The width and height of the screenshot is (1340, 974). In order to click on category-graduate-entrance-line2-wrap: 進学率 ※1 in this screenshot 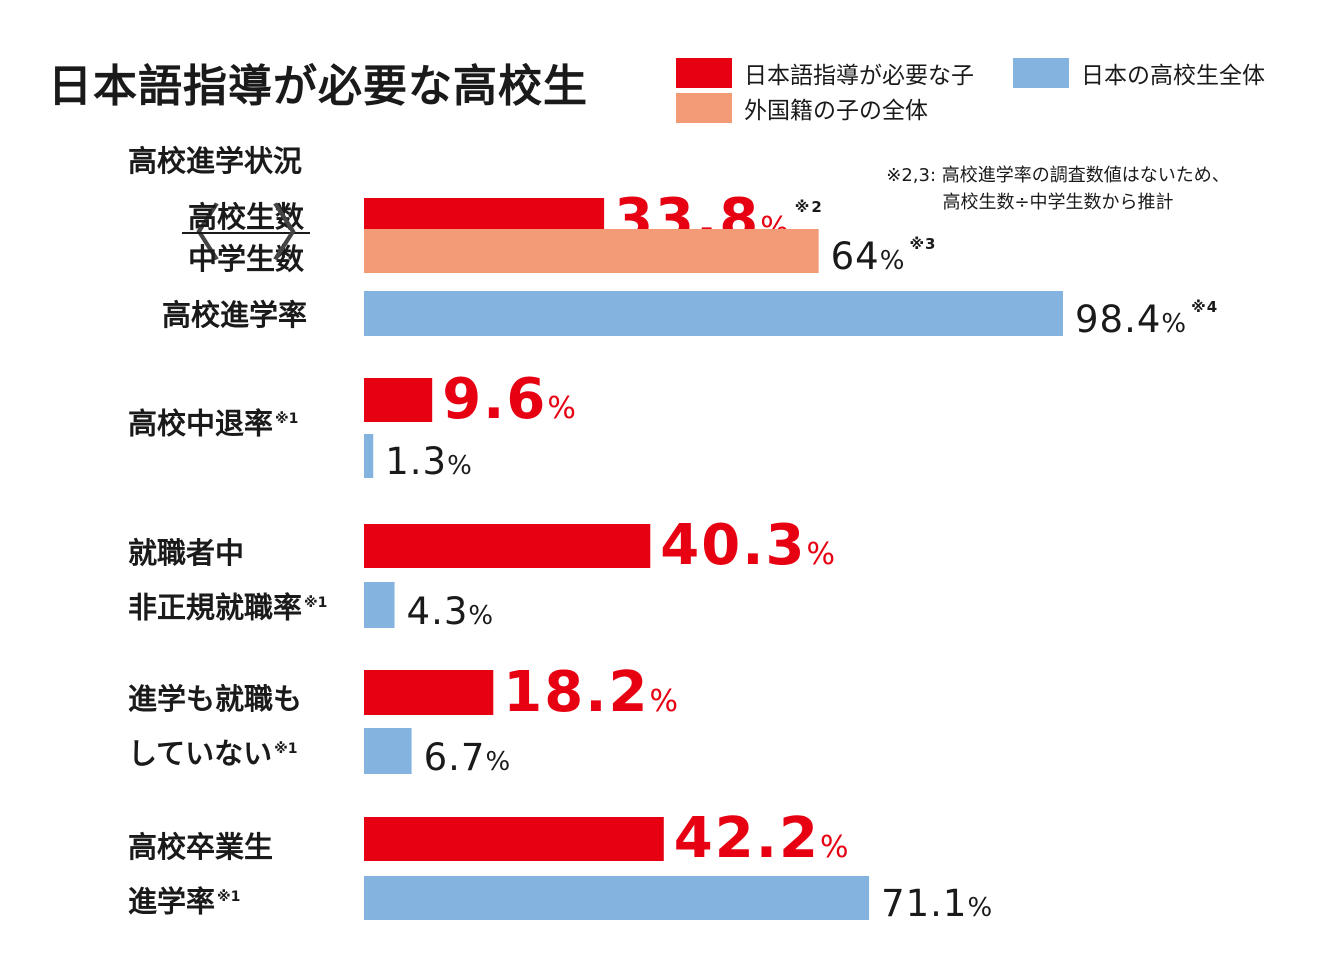, I will do `click(200, 899)`.